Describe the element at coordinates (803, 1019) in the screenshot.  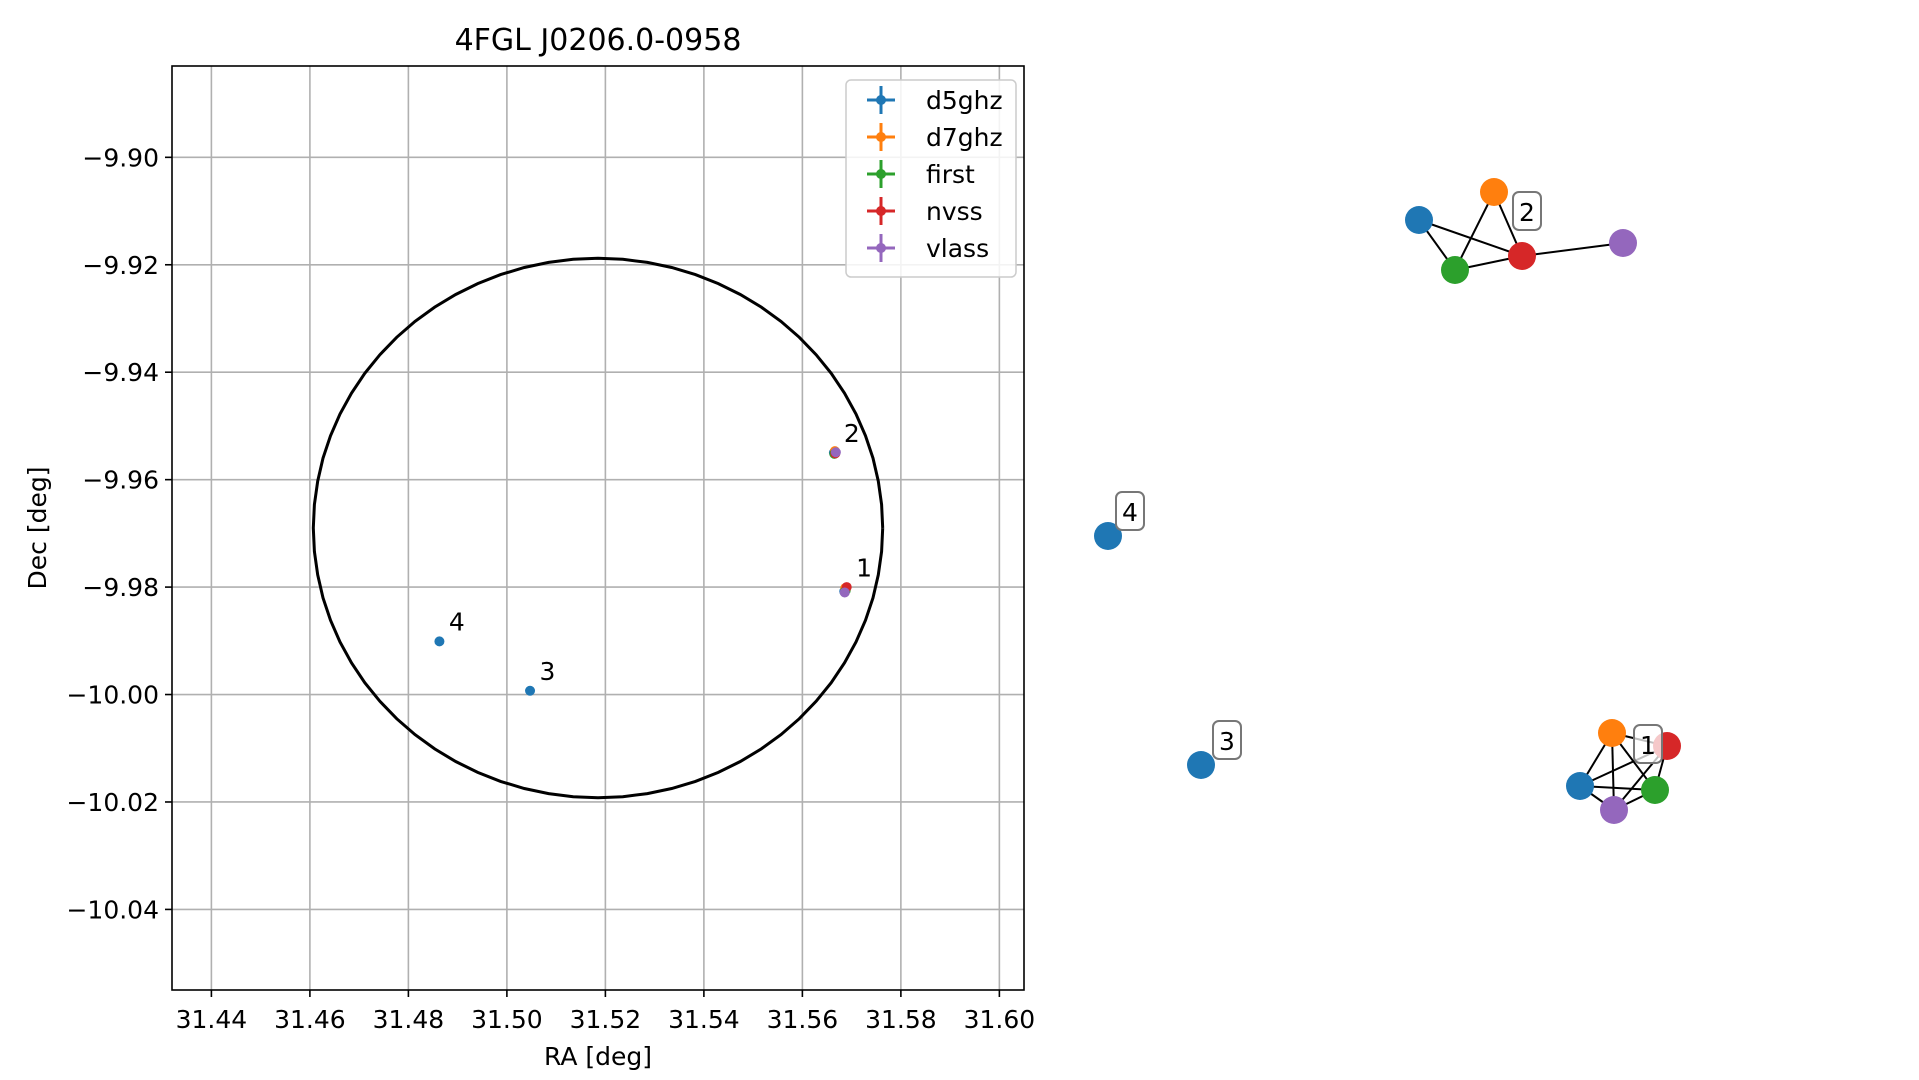
I see `x-tick-label: 31.56` at that location.